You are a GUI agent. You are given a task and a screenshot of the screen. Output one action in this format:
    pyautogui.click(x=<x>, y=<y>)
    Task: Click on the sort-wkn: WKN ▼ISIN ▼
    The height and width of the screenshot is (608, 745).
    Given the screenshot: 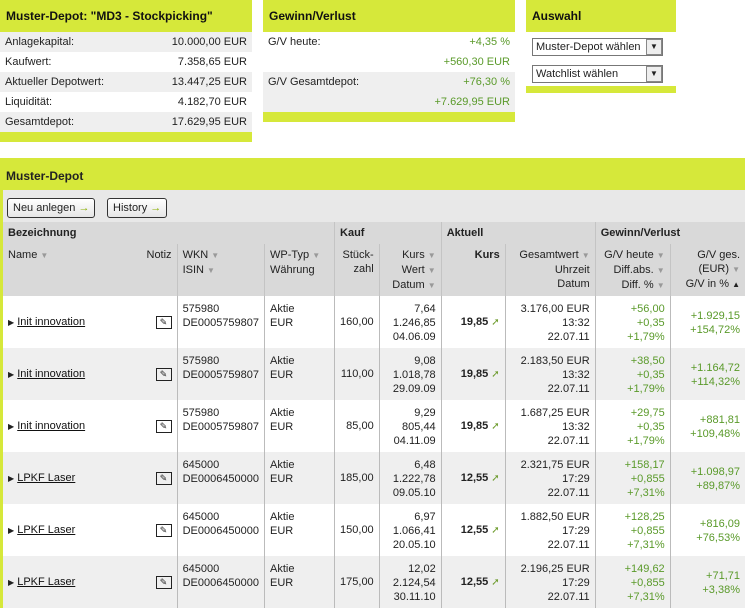 What is the action you would take?
    pyautogui.click(x=220, y=270)
    